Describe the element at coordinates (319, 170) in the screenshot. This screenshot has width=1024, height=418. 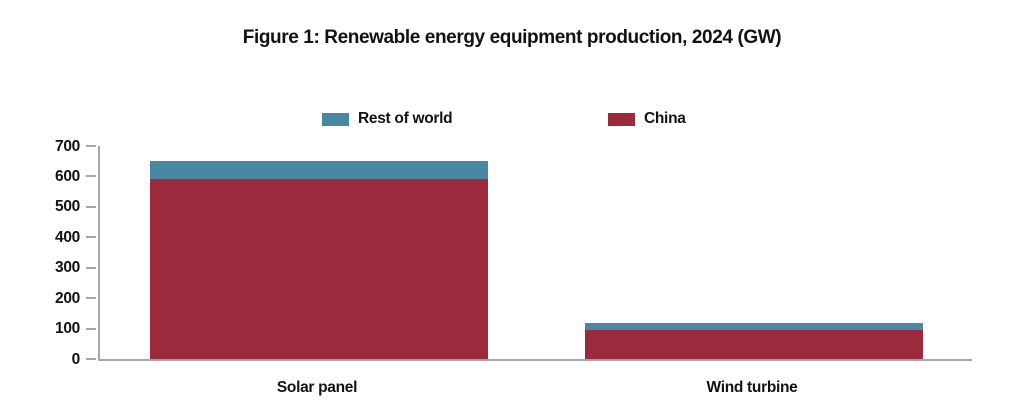
I see `bar-segment-rest-of-world-solar-panel` at that location.